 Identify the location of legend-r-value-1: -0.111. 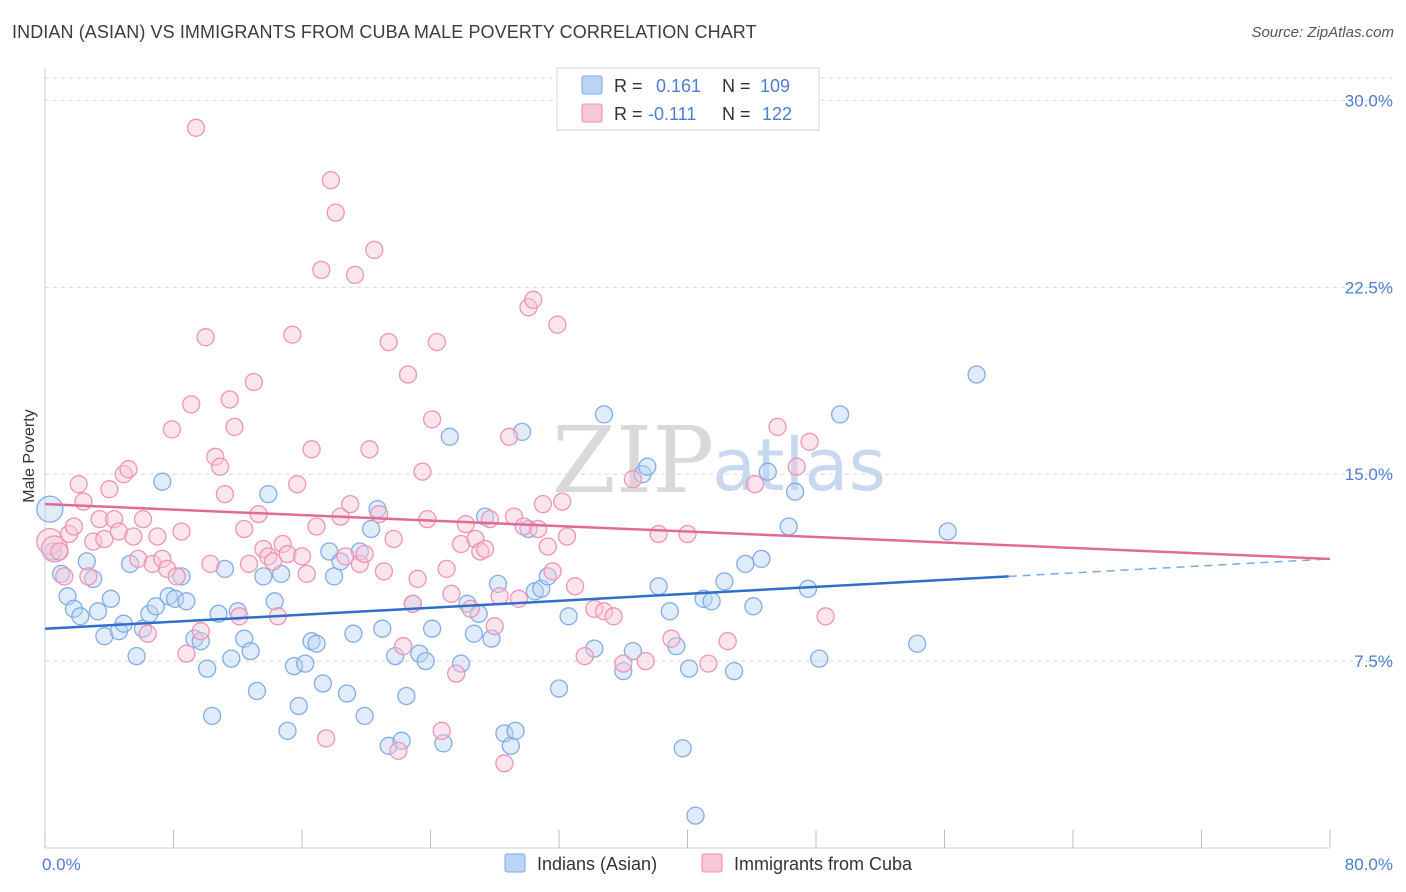
(672, 114).